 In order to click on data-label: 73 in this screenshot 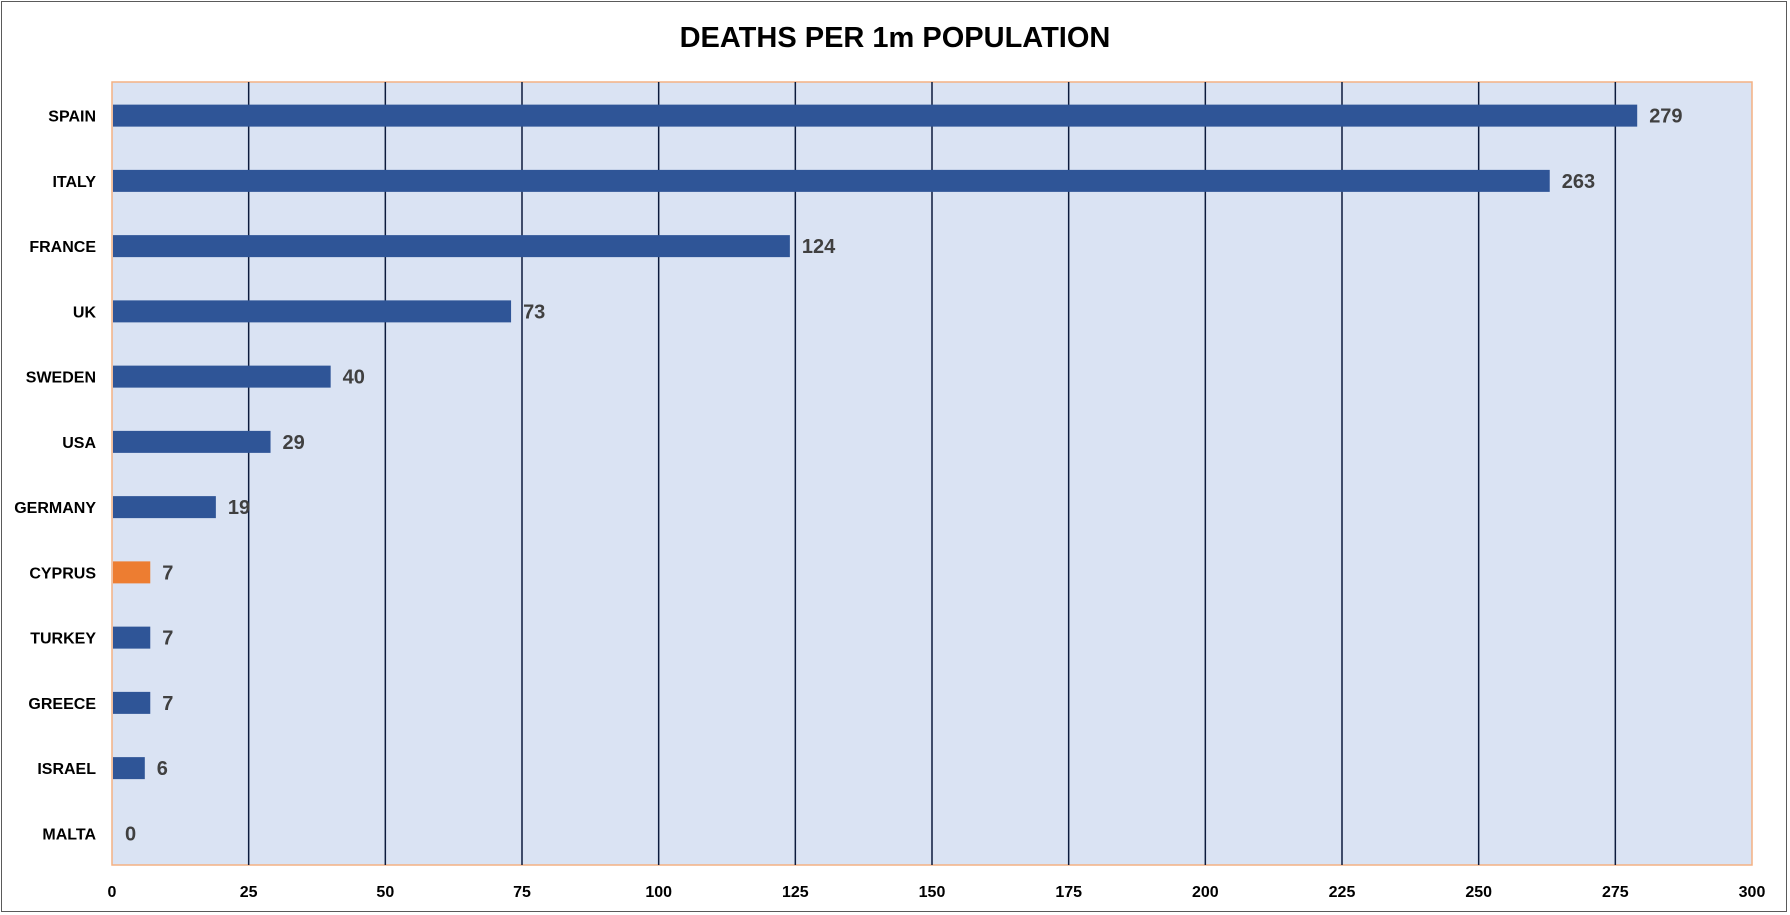, I will do `click(534, 312)`.